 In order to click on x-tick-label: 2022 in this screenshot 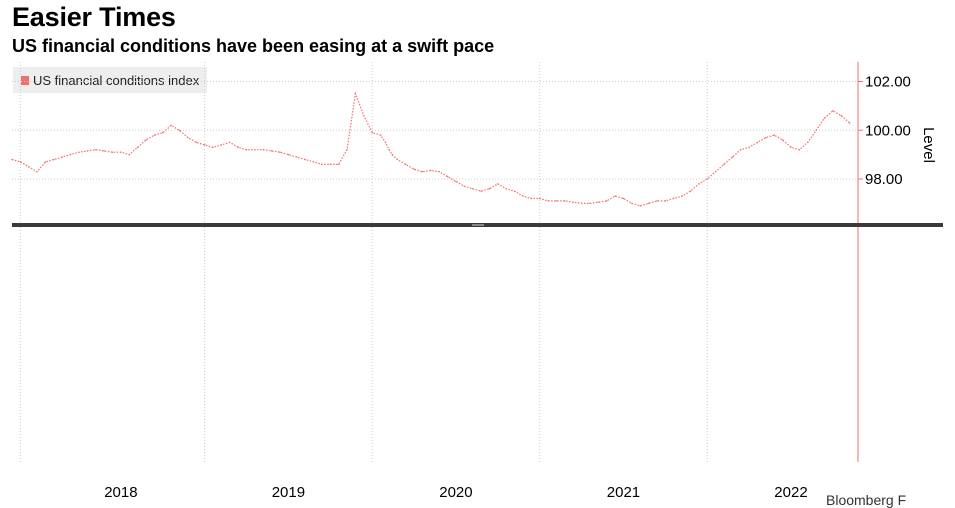, I will do `click(790, 492)`.